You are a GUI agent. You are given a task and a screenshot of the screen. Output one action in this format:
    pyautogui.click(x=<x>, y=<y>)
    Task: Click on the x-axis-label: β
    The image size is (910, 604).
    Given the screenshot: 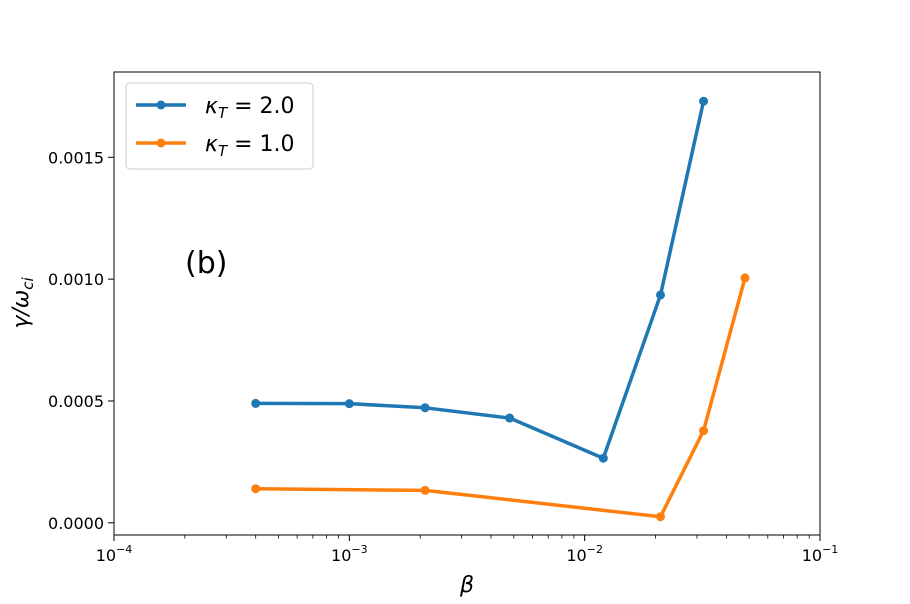 What is the action you would take?
    pyautogui.click(x=466, y=585)
    